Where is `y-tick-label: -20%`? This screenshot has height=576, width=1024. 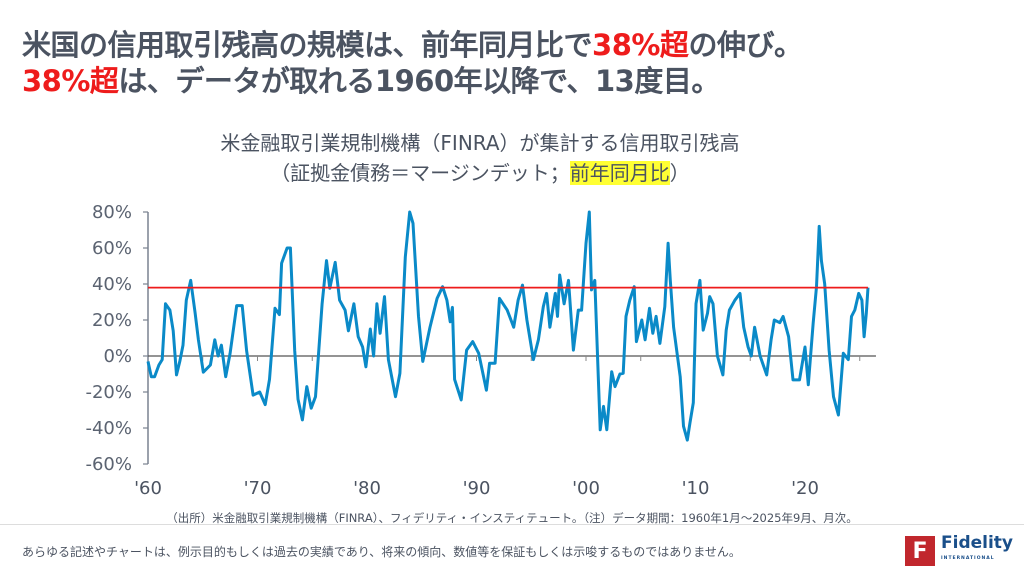 y-tick-label: -20% is located at coordinates (108, 392).